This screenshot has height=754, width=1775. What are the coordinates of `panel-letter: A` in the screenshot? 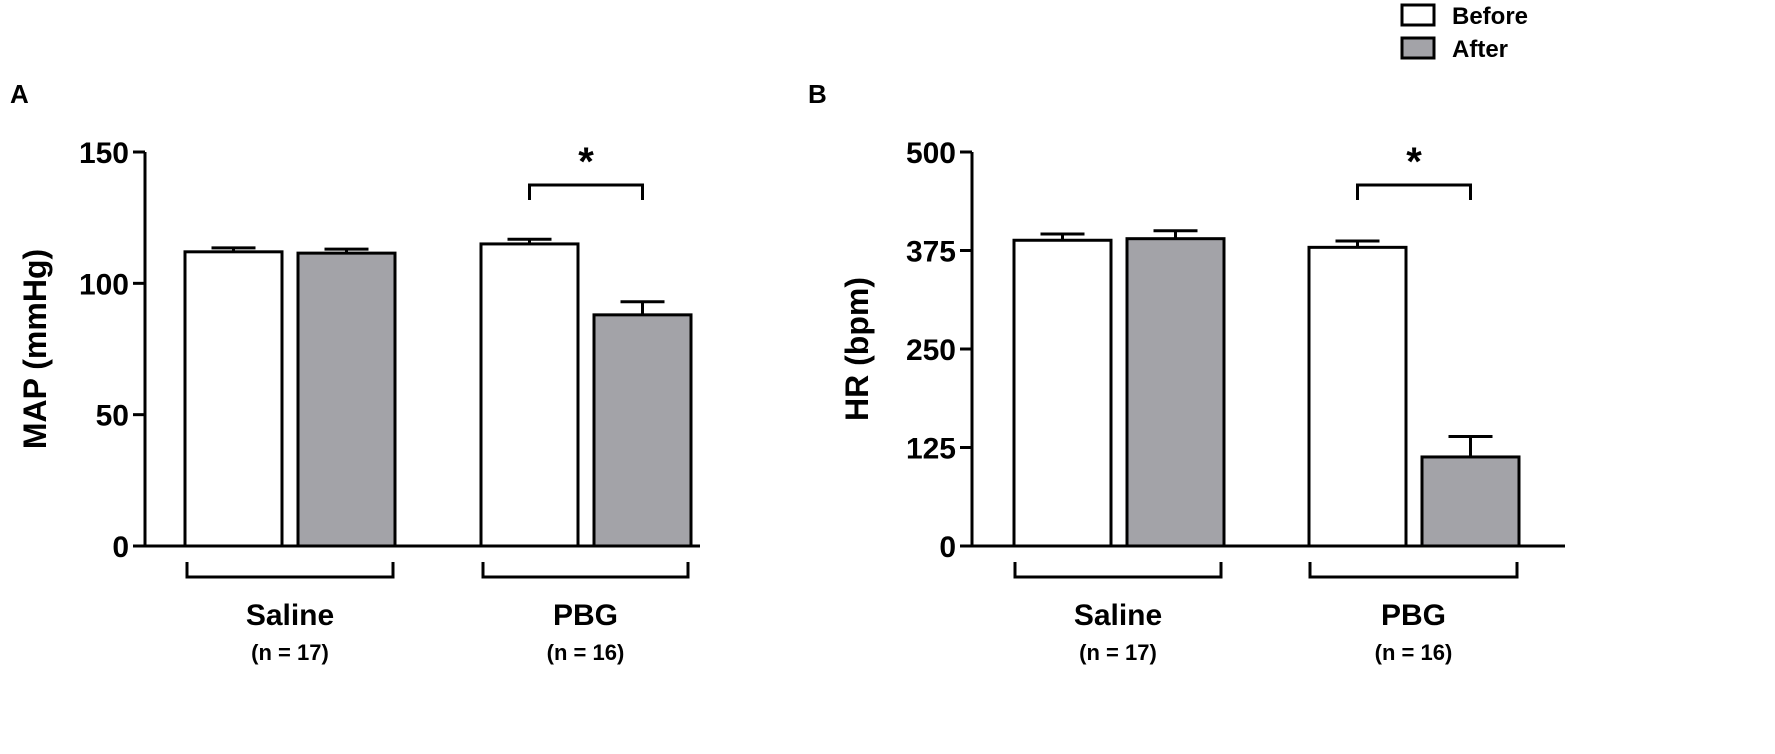 It's located at (19, 94).